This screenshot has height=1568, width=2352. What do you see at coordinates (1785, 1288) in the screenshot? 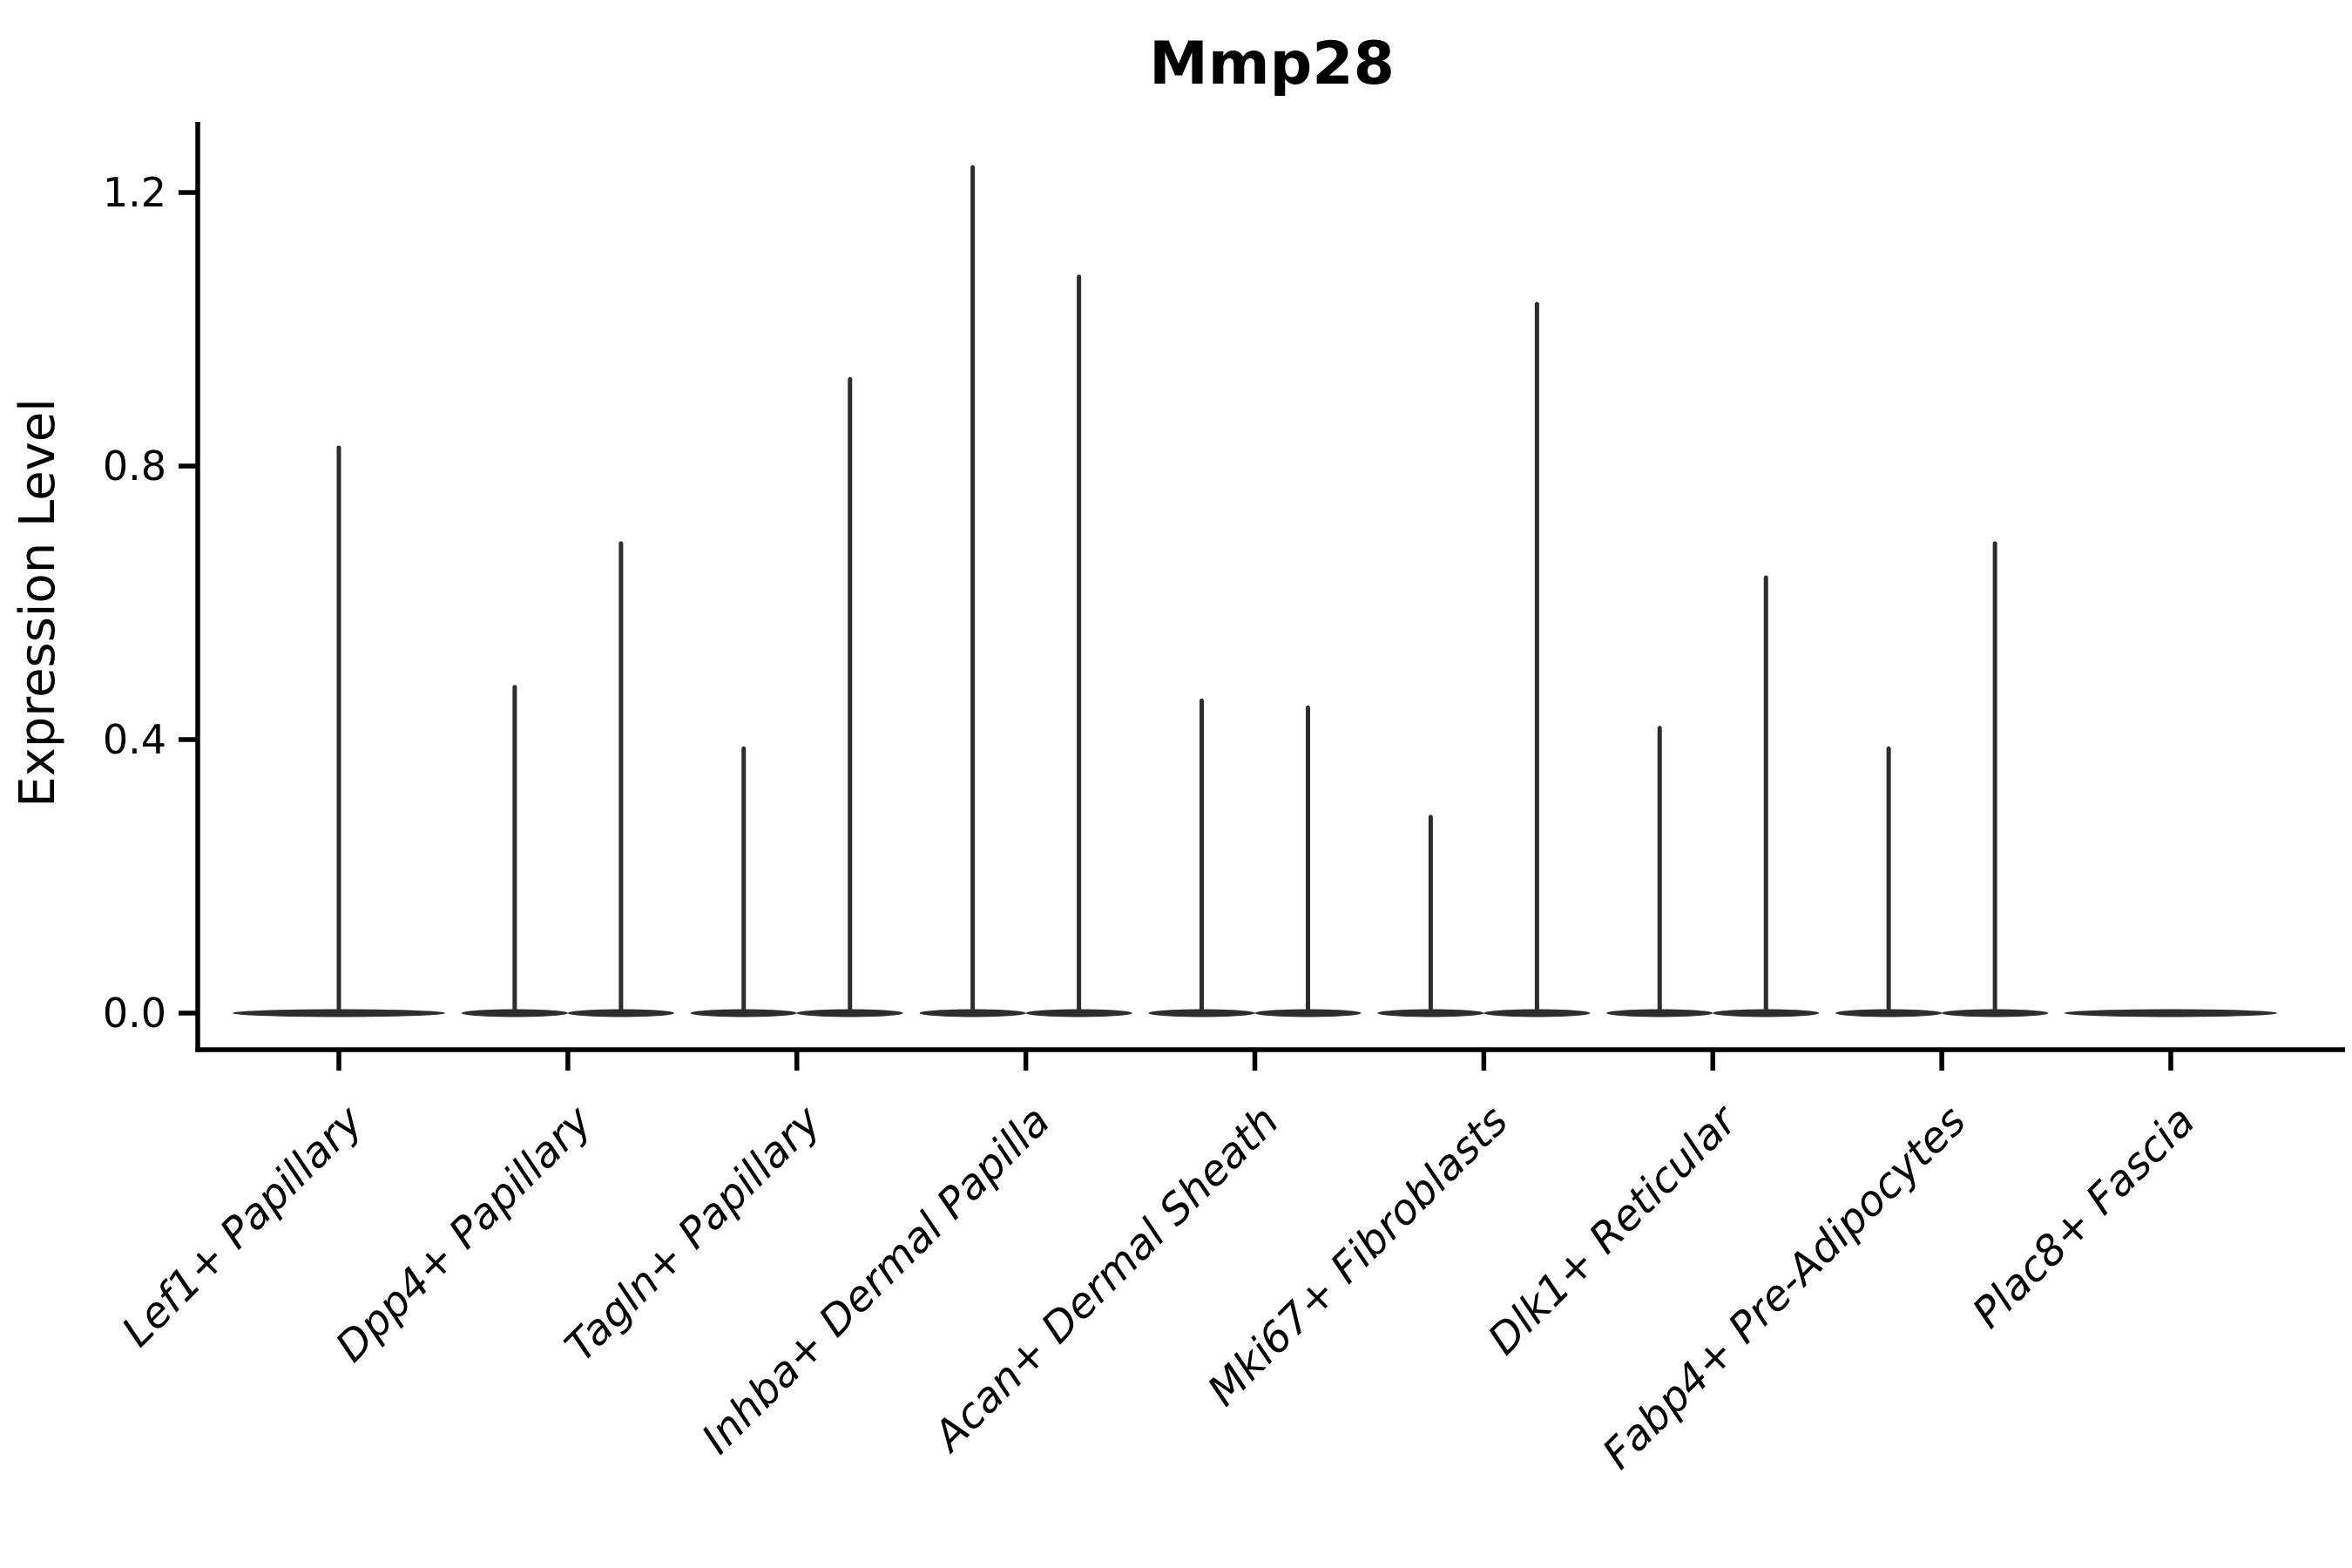
I see `x-axis-category-label: Fabp4+ Pre-Adipocytes` at bounding box center [1785, 1288].